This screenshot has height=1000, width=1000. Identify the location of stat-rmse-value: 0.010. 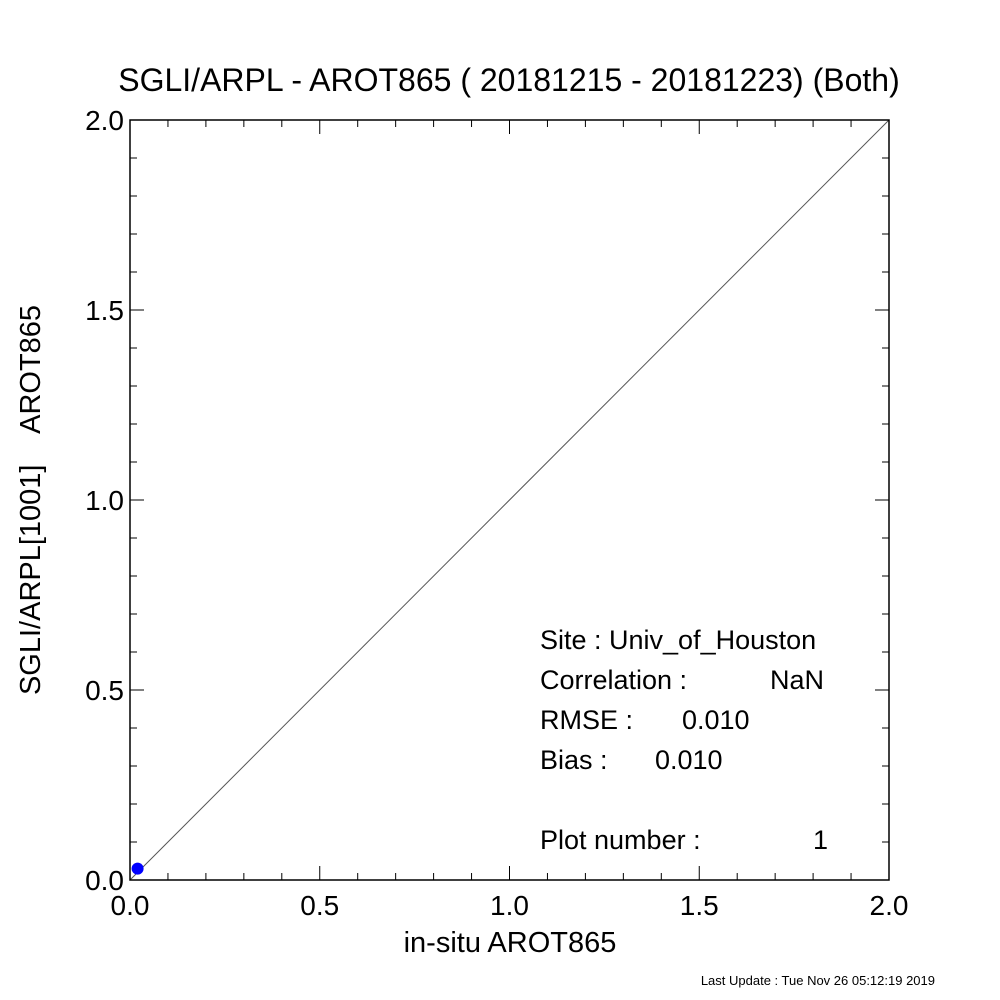
(716, 720).